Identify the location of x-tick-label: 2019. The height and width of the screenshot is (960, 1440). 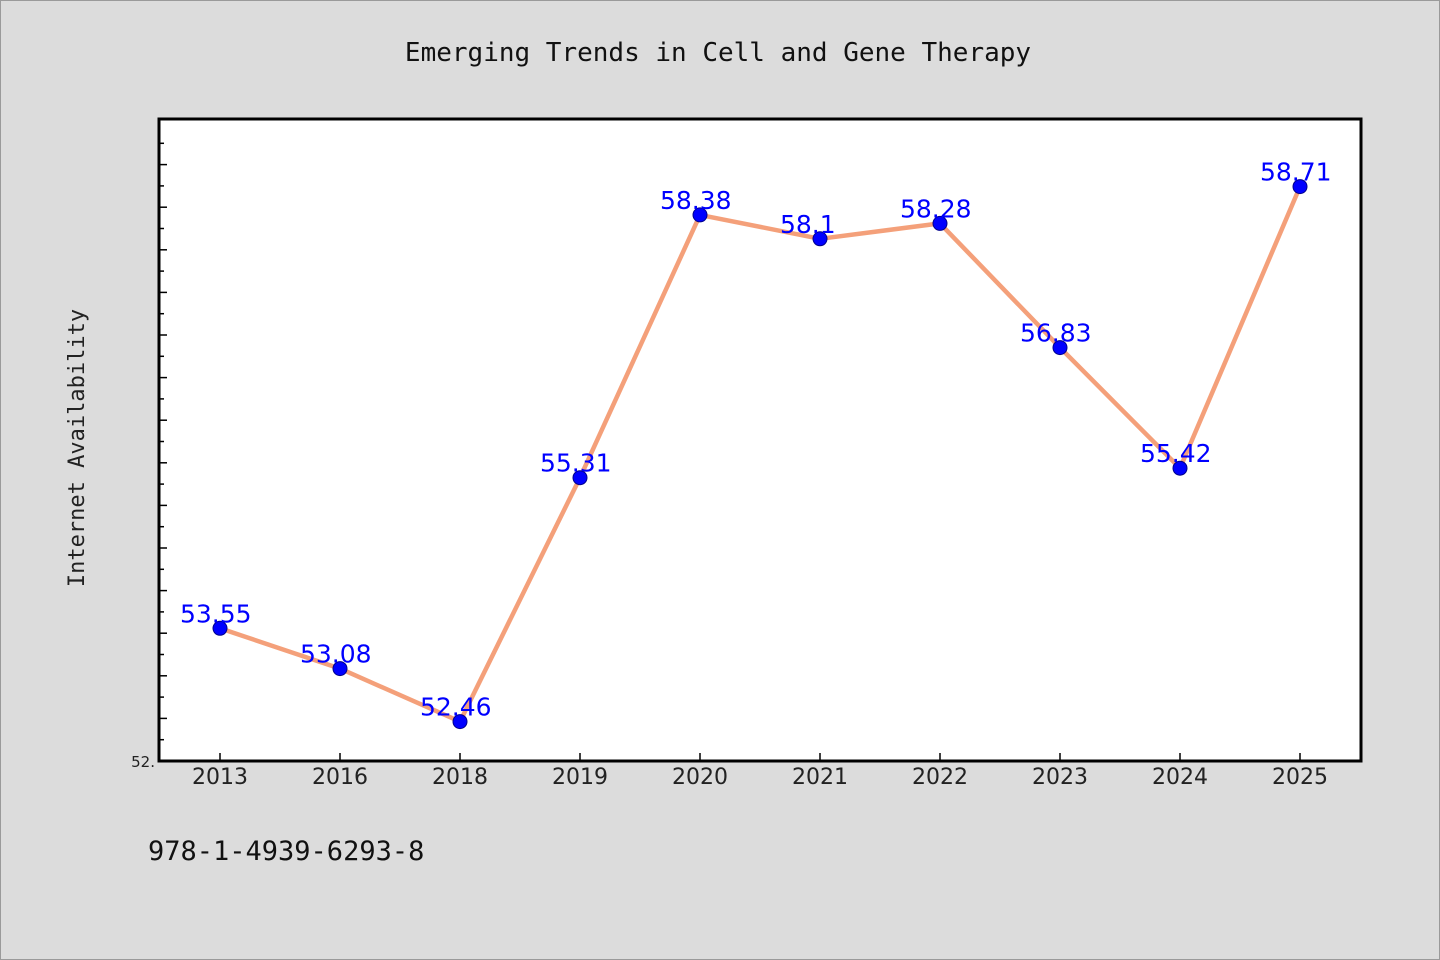
(580, 777).